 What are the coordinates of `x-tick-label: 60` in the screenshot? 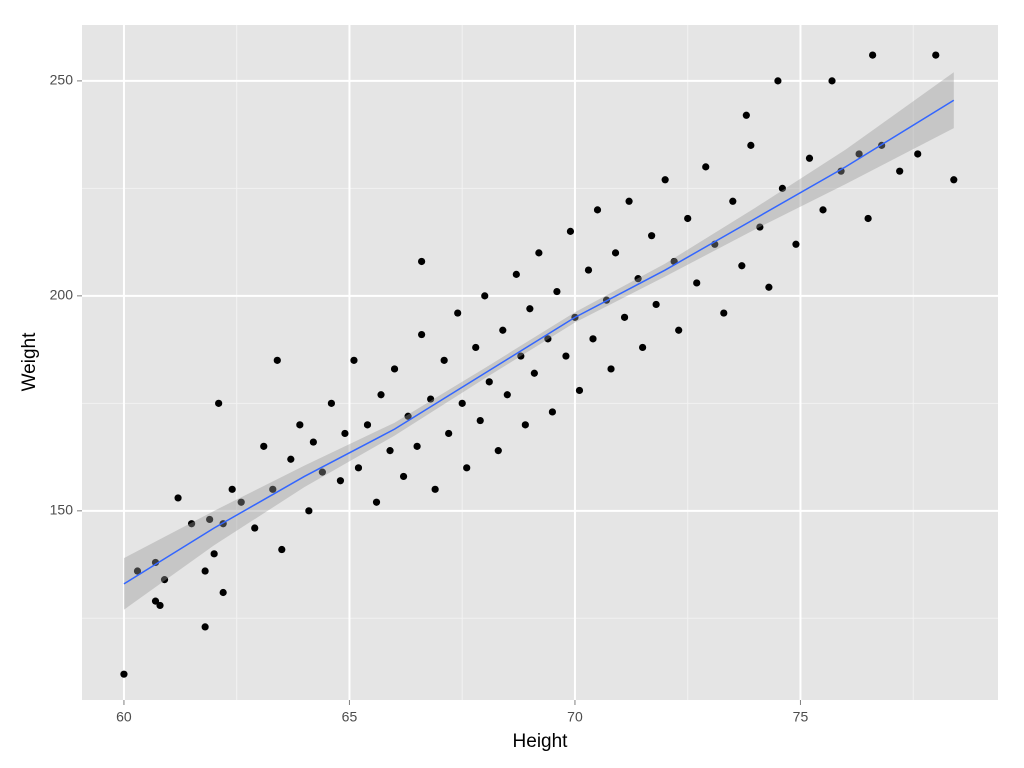 It's located at (124, 717).